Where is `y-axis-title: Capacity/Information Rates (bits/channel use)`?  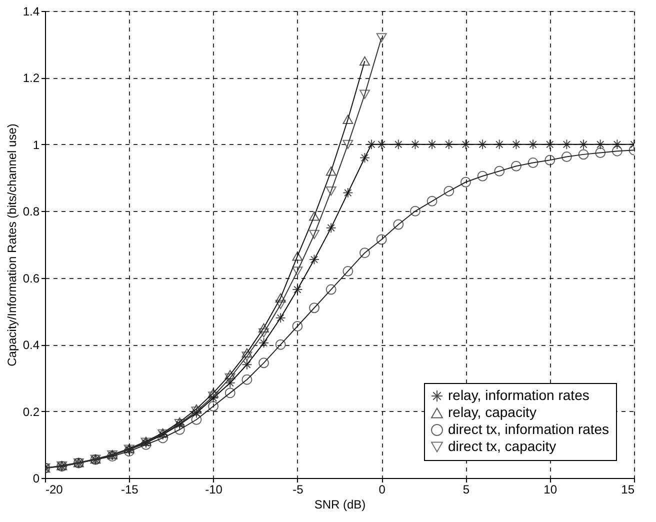 y-axis-title: Capacity/Information Rates (bits/channel use) is located at coordinates (11, 245).